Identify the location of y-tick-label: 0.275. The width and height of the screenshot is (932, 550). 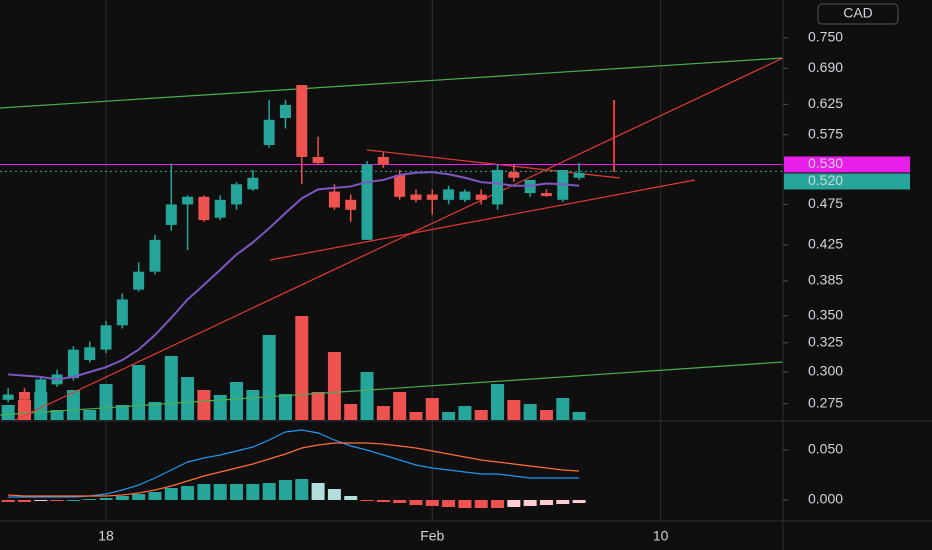
(825, 402).